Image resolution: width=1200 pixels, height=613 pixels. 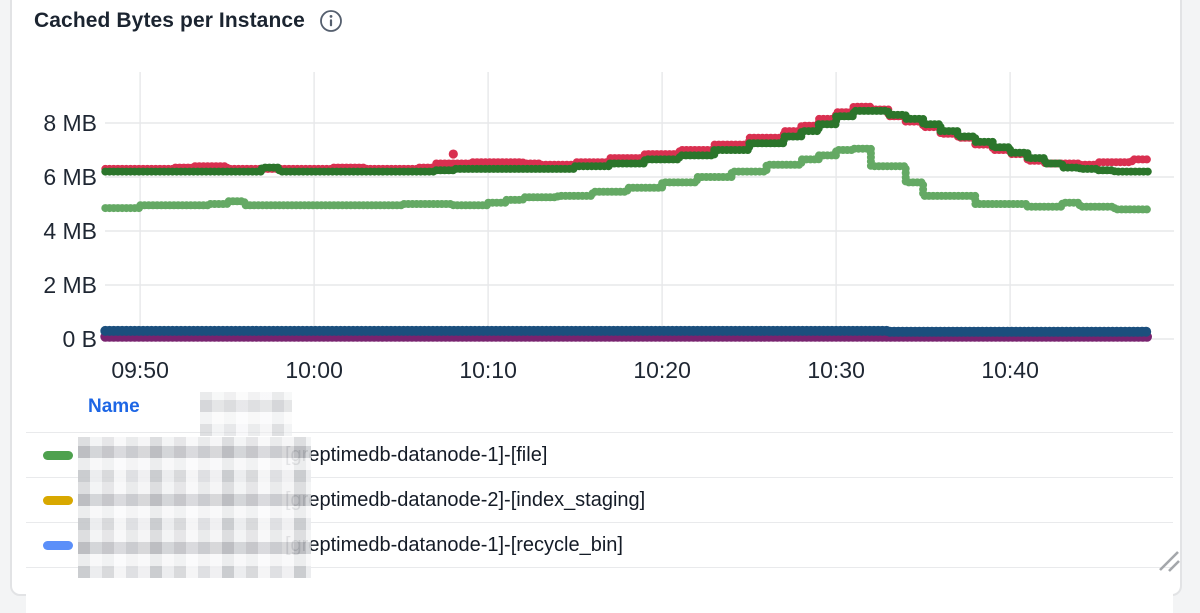 What do you see at coordinates (836, 370) in the screenshot?
I see `x-axis-tick-label: 10:30` at bounding box center [836, 370].